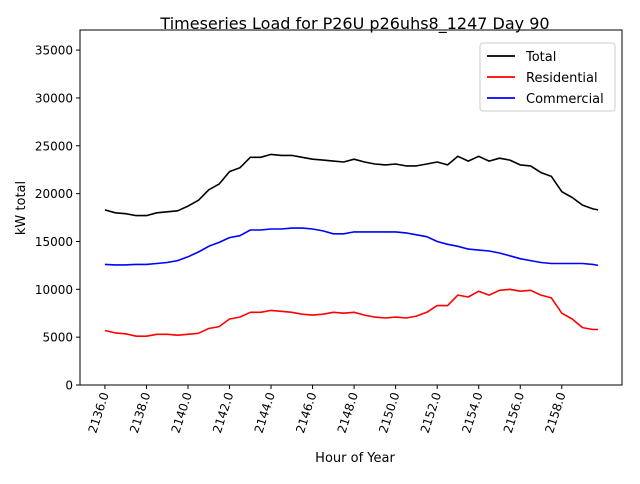  What do you see at coordinates (351, 185) in the screenshot?
I see `series-line-total` at bounding box center [351, 185].